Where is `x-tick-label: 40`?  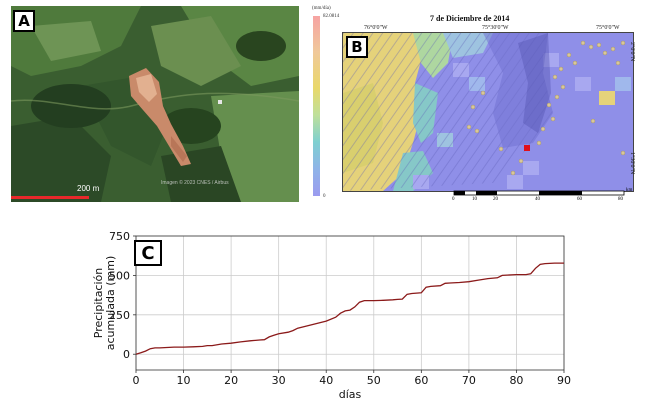 x-tick-label: 40 is located at coordinates (326, 380).